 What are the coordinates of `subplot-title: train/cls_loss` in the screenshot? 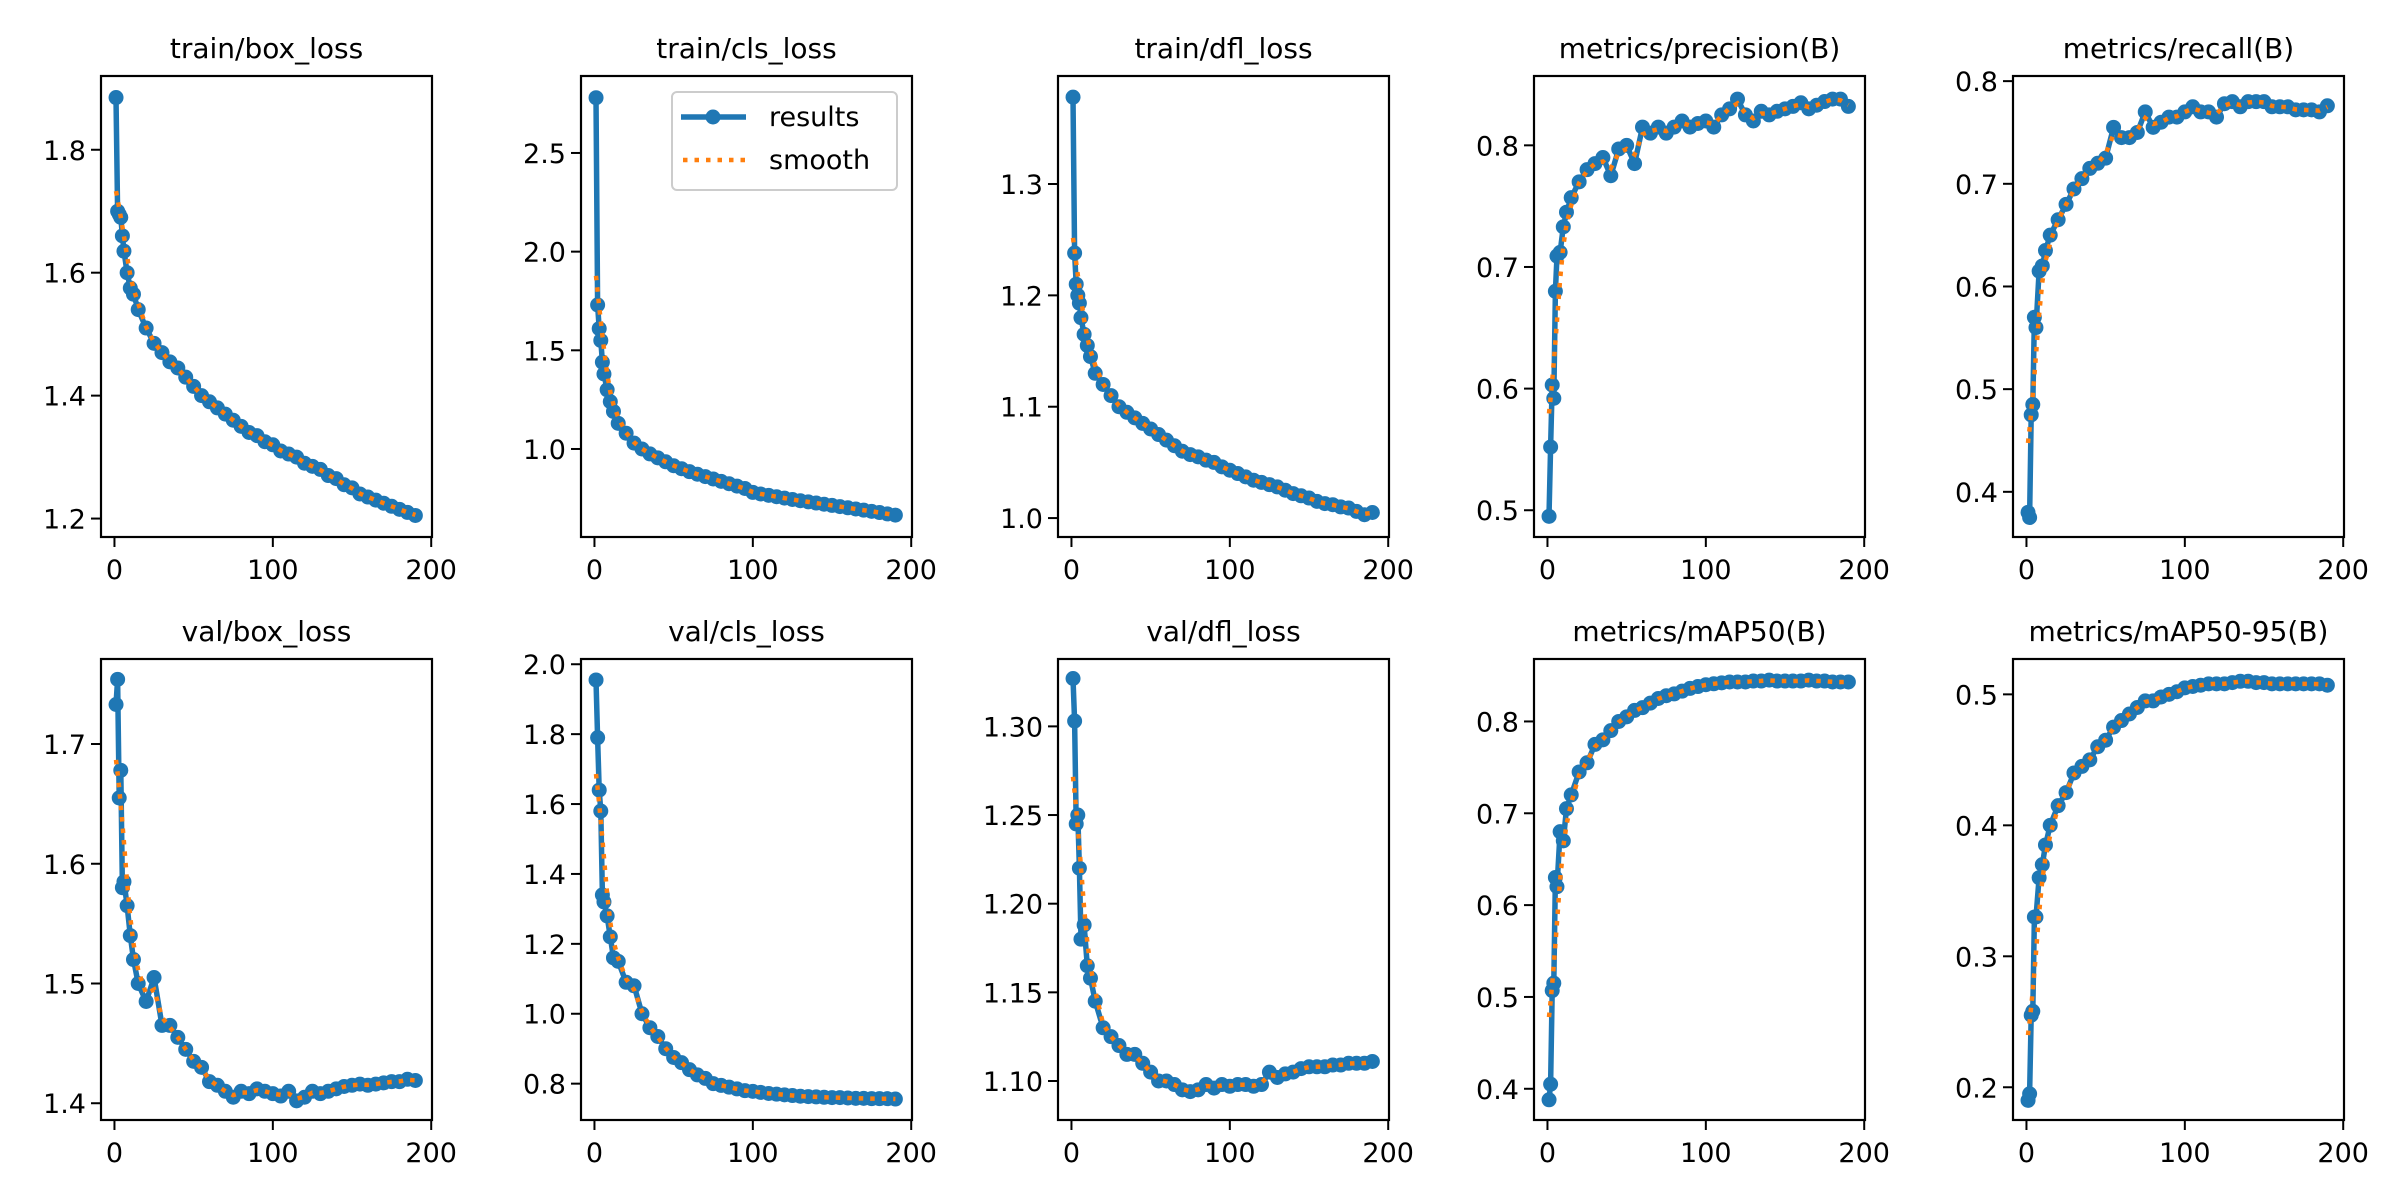 It's located at (746, 48).